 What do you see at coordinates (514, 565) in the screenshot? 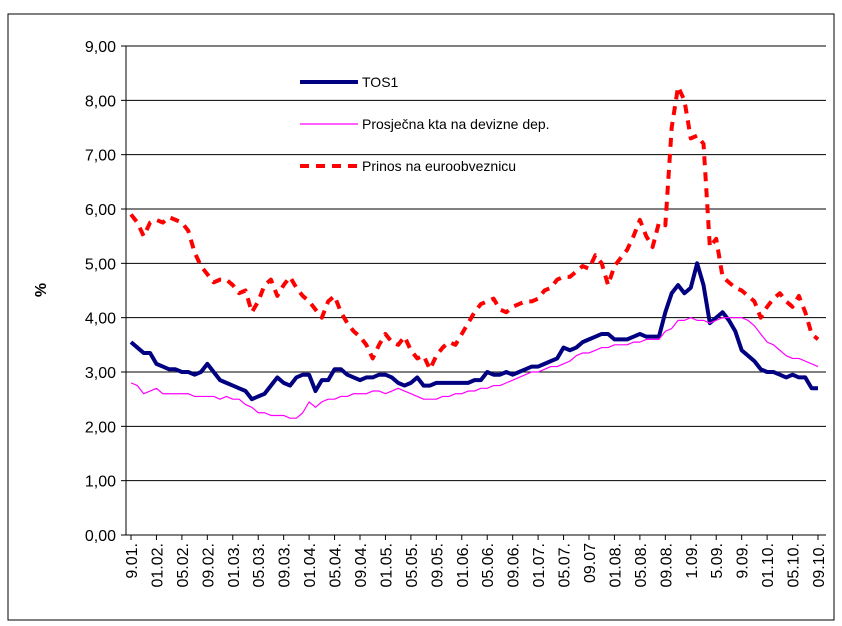
I see `x-tick-label: 09.06.` at bounding box center [514, 565].